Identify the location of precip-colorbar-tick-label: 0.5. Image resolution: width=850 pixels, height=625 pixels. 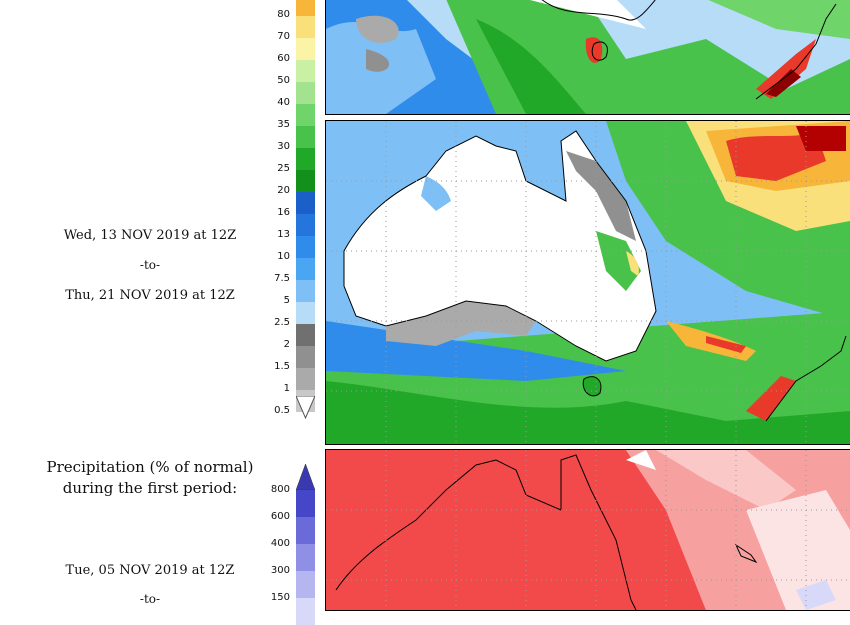
(282, 410).